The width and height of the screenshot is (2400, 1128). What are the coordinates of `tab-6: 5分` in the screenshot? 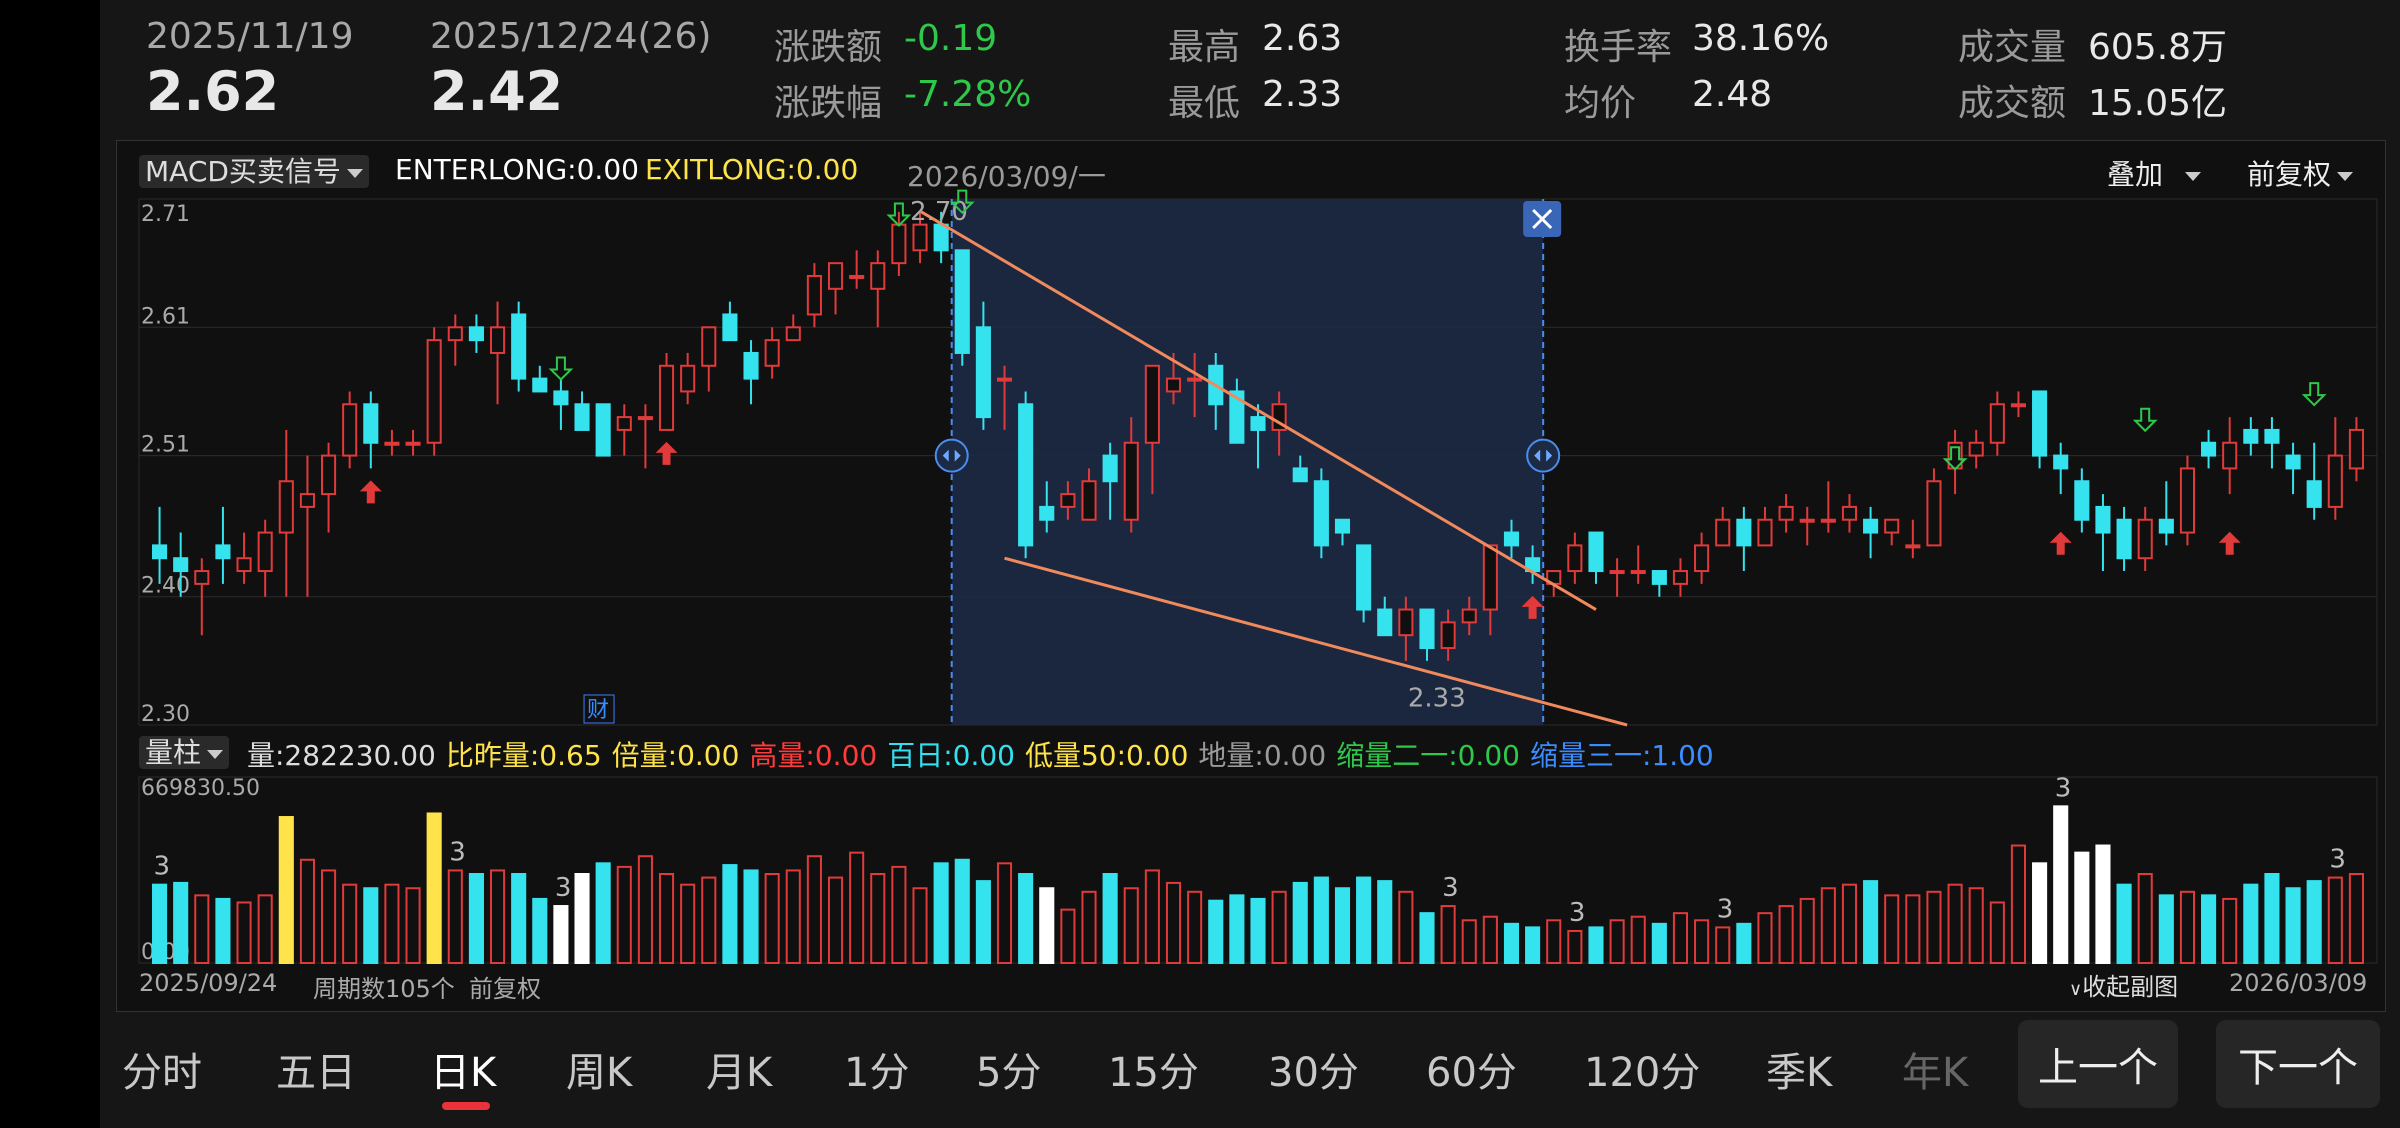 It's located at (1009, 1073).